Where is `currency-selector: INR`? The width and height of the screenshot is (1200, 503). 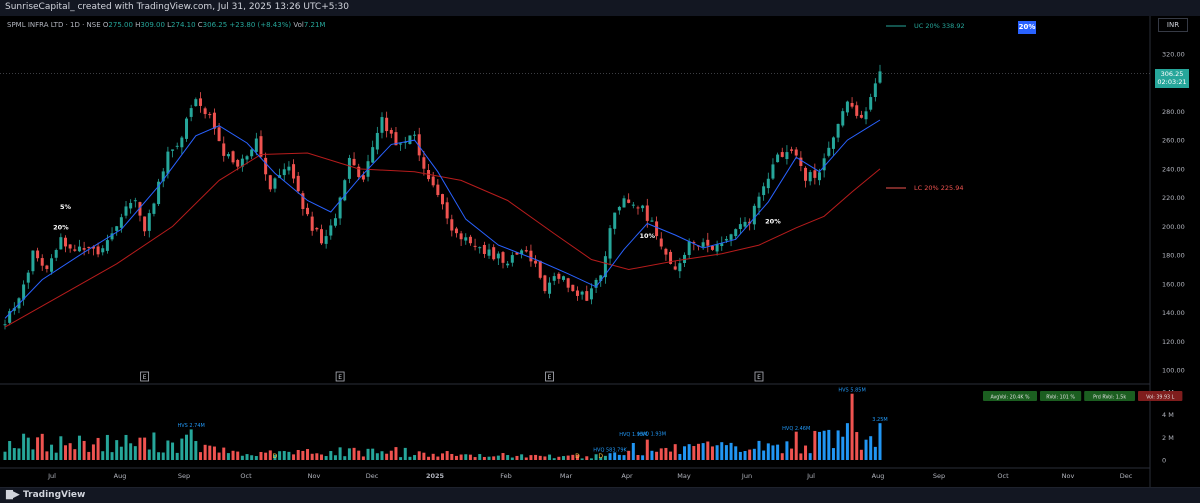
currency-selector: INR is located at coordinates (1173, 25).